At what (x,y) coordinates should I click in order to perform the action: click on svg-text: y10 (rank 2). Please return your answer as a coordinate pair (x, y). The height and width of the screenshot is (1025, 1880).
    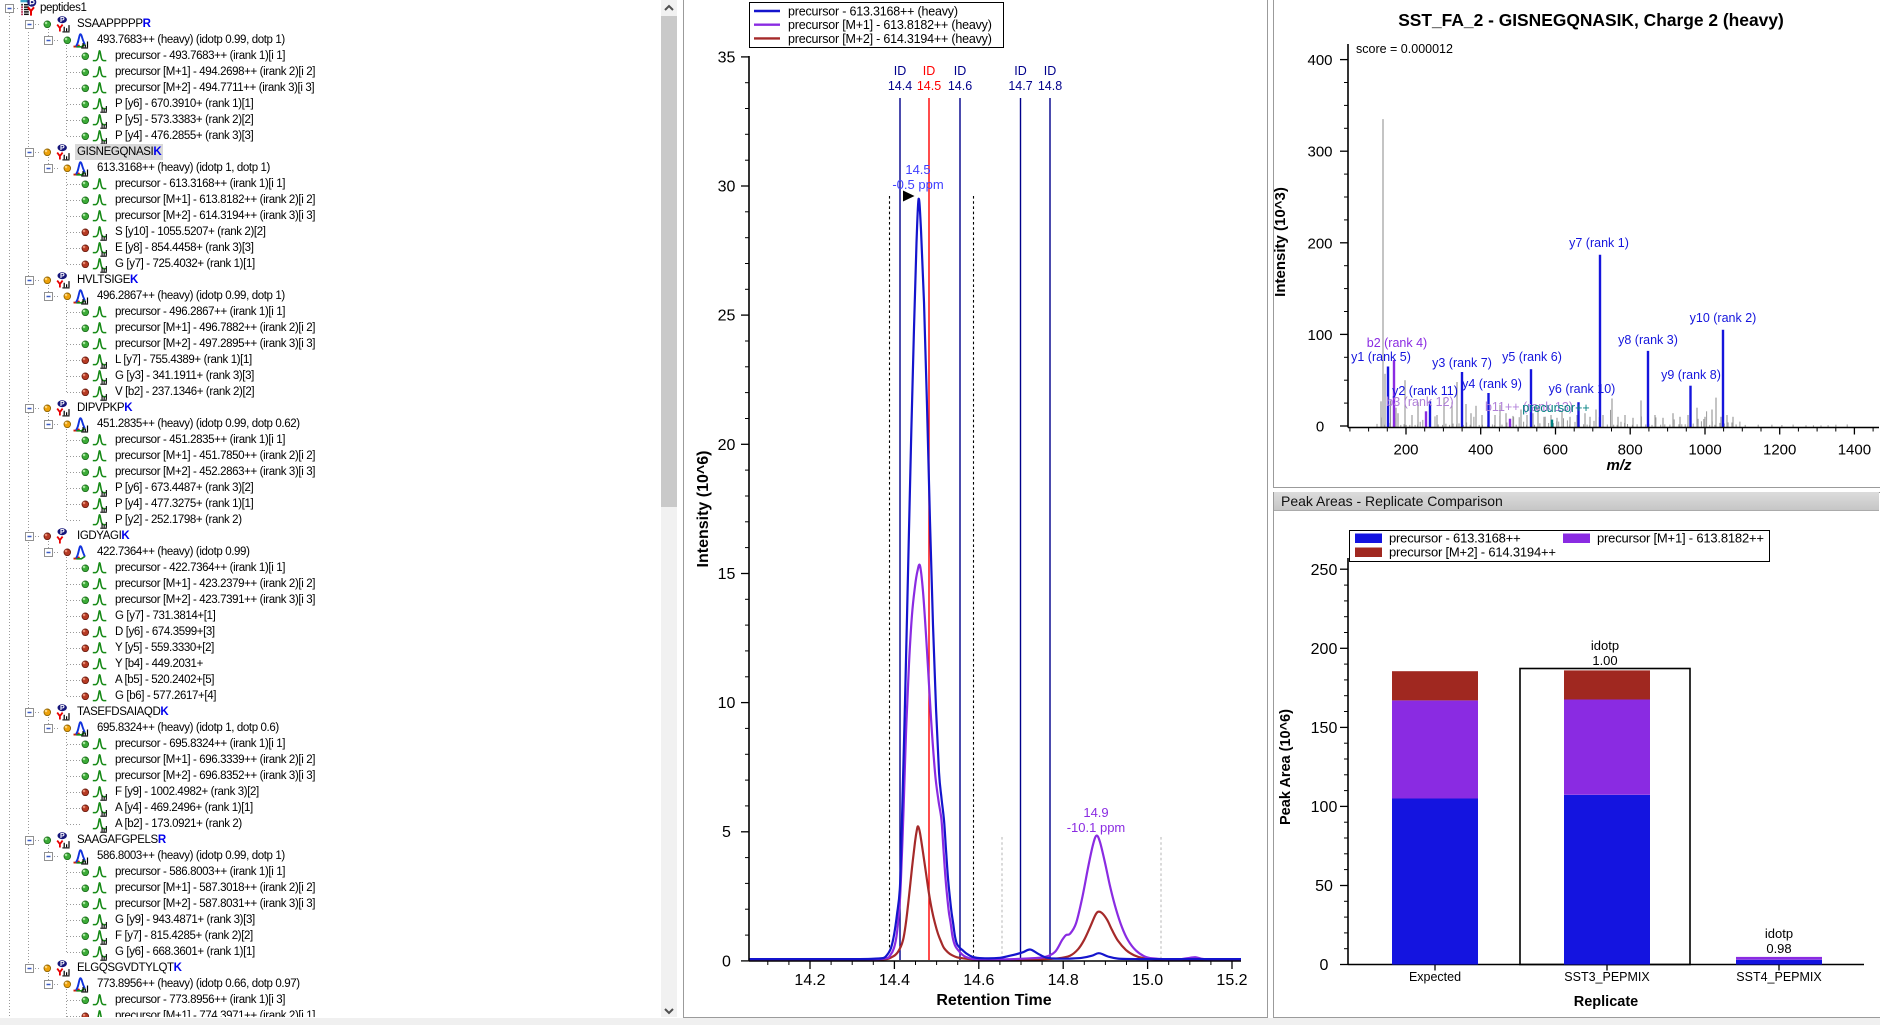
    Looking at the image, I should click on (1723, 318).